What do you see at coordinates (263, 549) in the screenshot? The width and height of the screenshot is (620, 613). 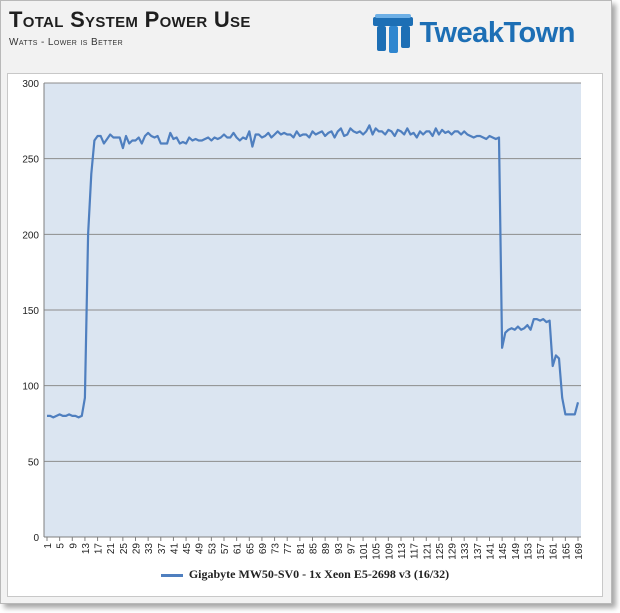 I see `x-tick-label: 69` at bounding box center [263, 549].